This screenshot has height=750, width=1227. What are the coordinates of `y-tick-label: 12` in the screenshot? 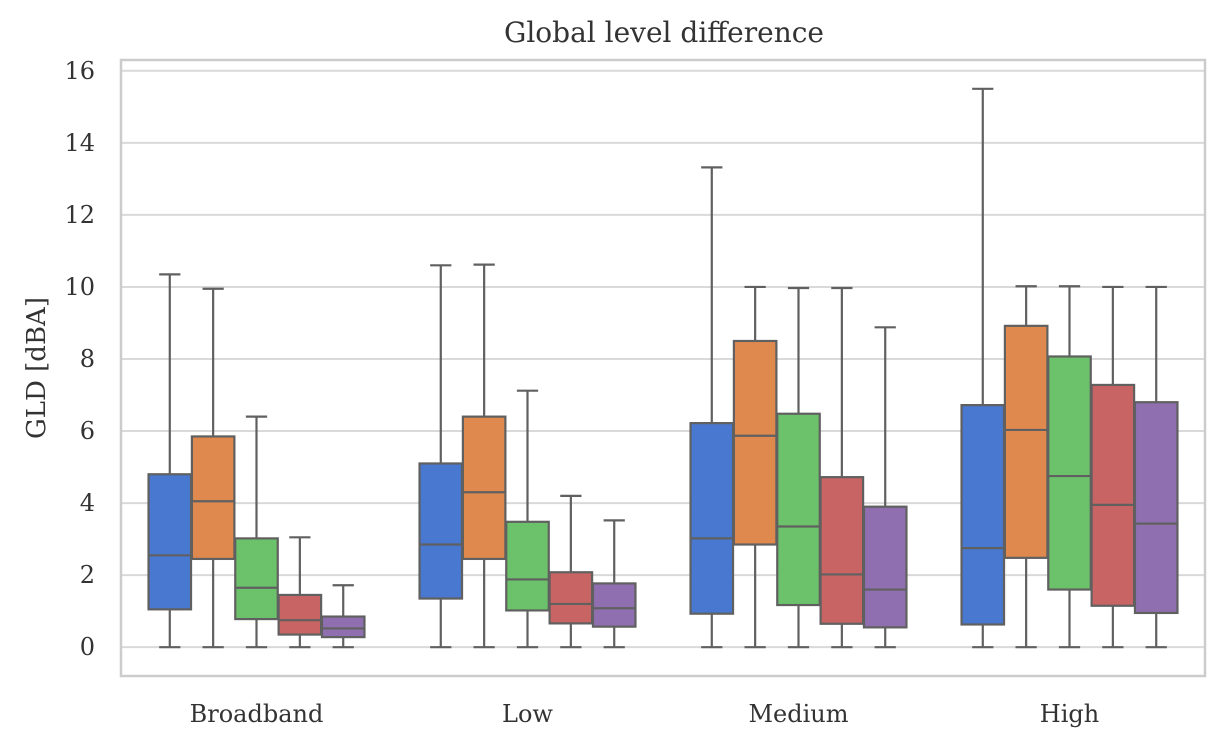 It's located at (79, 215).